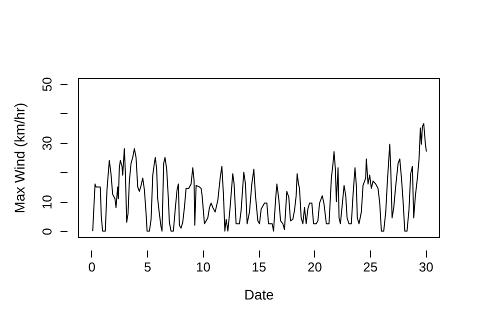  Describe the element at coordinates (148, 267) in the screenshot. I see `x-tick-label: 5` at that location.